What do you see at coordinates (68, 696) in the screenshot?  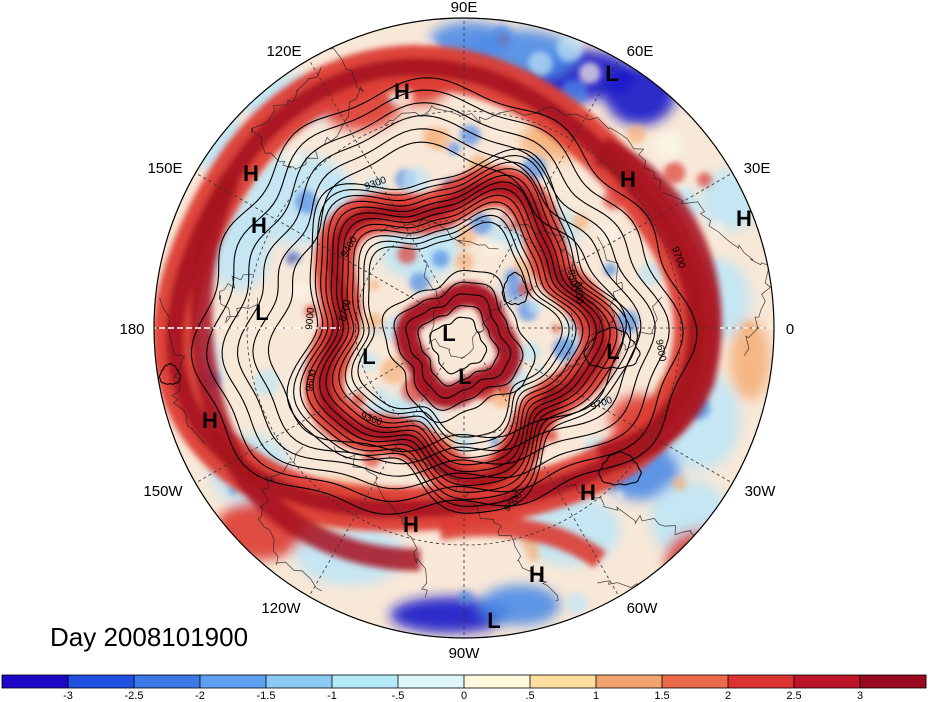 I see `colorbar-tick-label: -3` at bounding box center [68, 696].